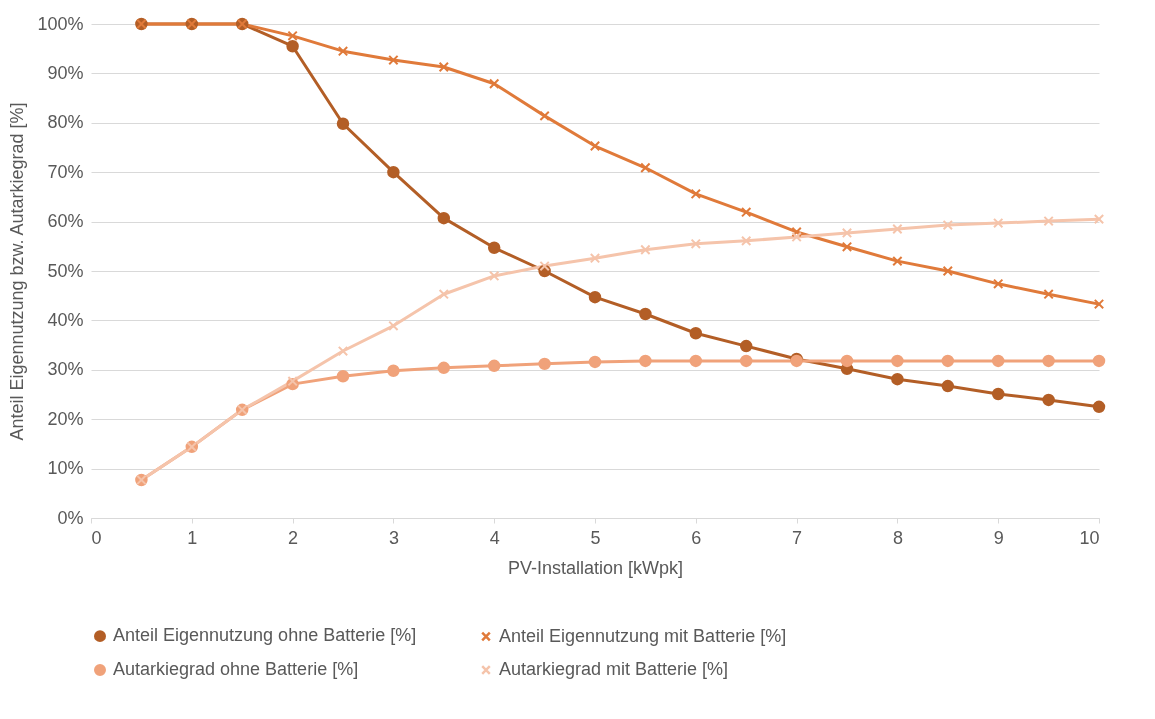 The image size is (1155, 719). I want to click on y-tick-label: 100%, so click(60, 23).